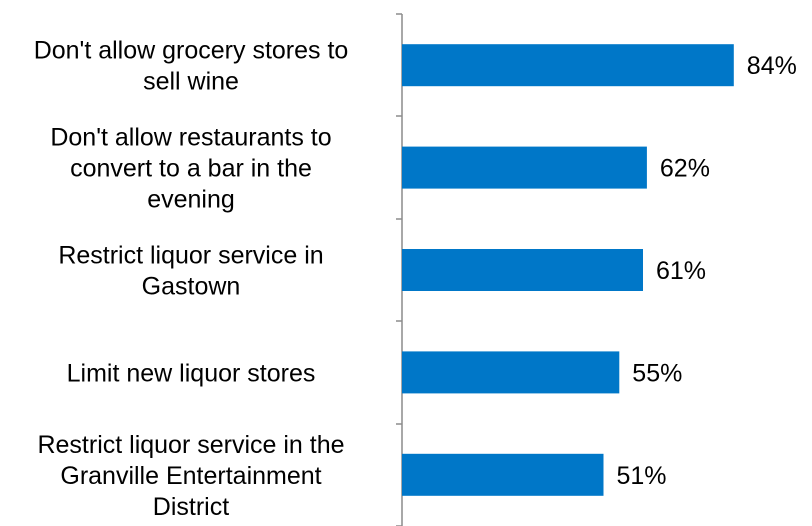 The height and width of the screenshot is (526, 812). What do you see at coordinates (190, 445) in the screenshot?
I see `category-label: Restrict liquor service in the` at bounding box center [190, 445].